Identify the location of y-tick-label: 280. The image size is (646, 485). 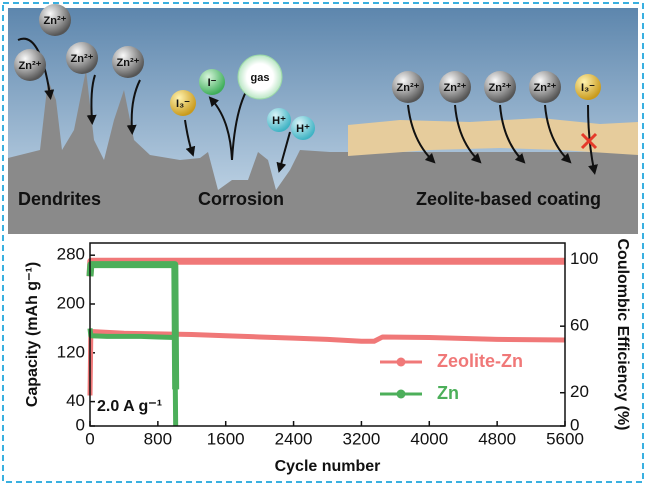
(71, 254).